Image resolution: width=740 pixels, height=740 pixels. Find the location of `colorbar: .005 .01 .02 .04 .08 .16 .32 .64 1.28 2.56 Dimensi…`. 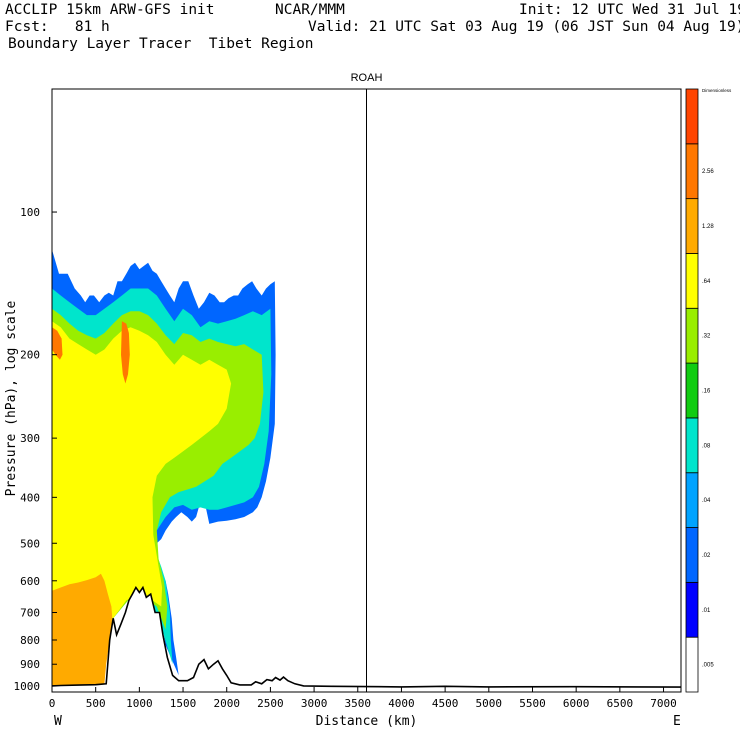

colorbar: .005 .01 .02 .04 .08 .16 .32 .64 1.28 2.56 Dimensi… is located at coordinates (708, 390).